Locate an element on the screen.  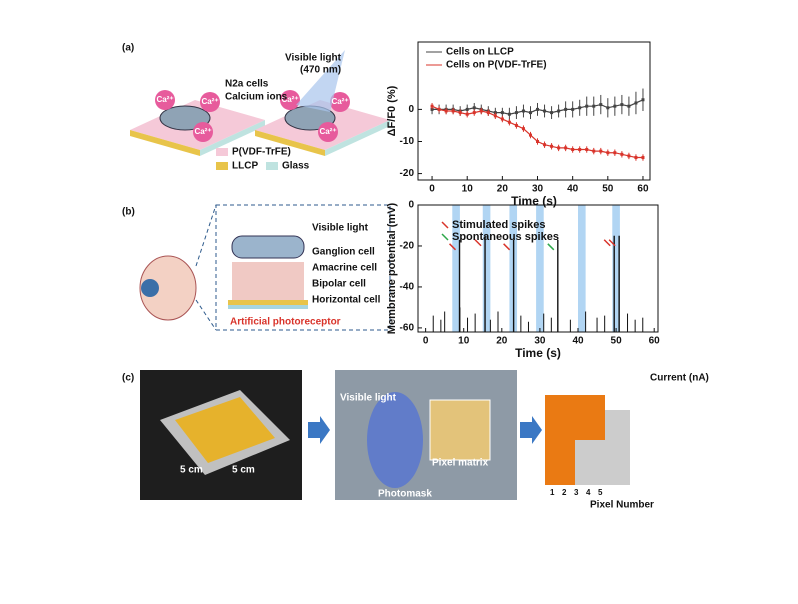
y-axis-label: ΔF/F0 (%) is located at coordinates (392, 110).